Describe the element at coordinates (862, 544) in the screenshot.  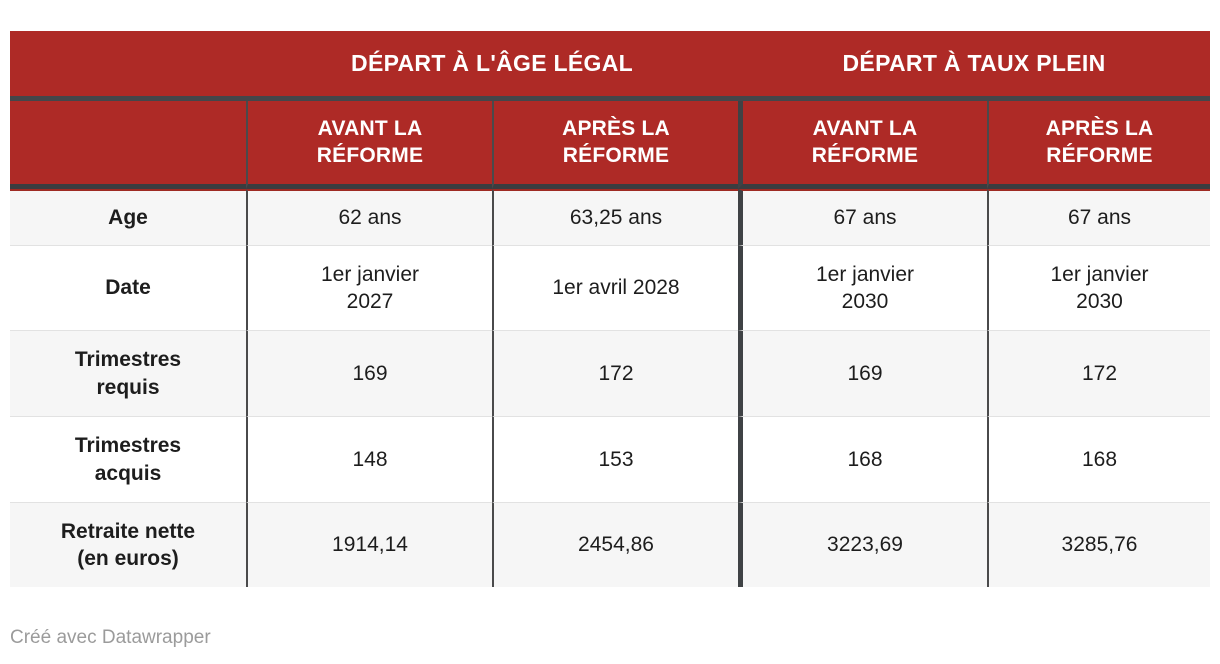
I see `cell-value: 3223,69` at that location.